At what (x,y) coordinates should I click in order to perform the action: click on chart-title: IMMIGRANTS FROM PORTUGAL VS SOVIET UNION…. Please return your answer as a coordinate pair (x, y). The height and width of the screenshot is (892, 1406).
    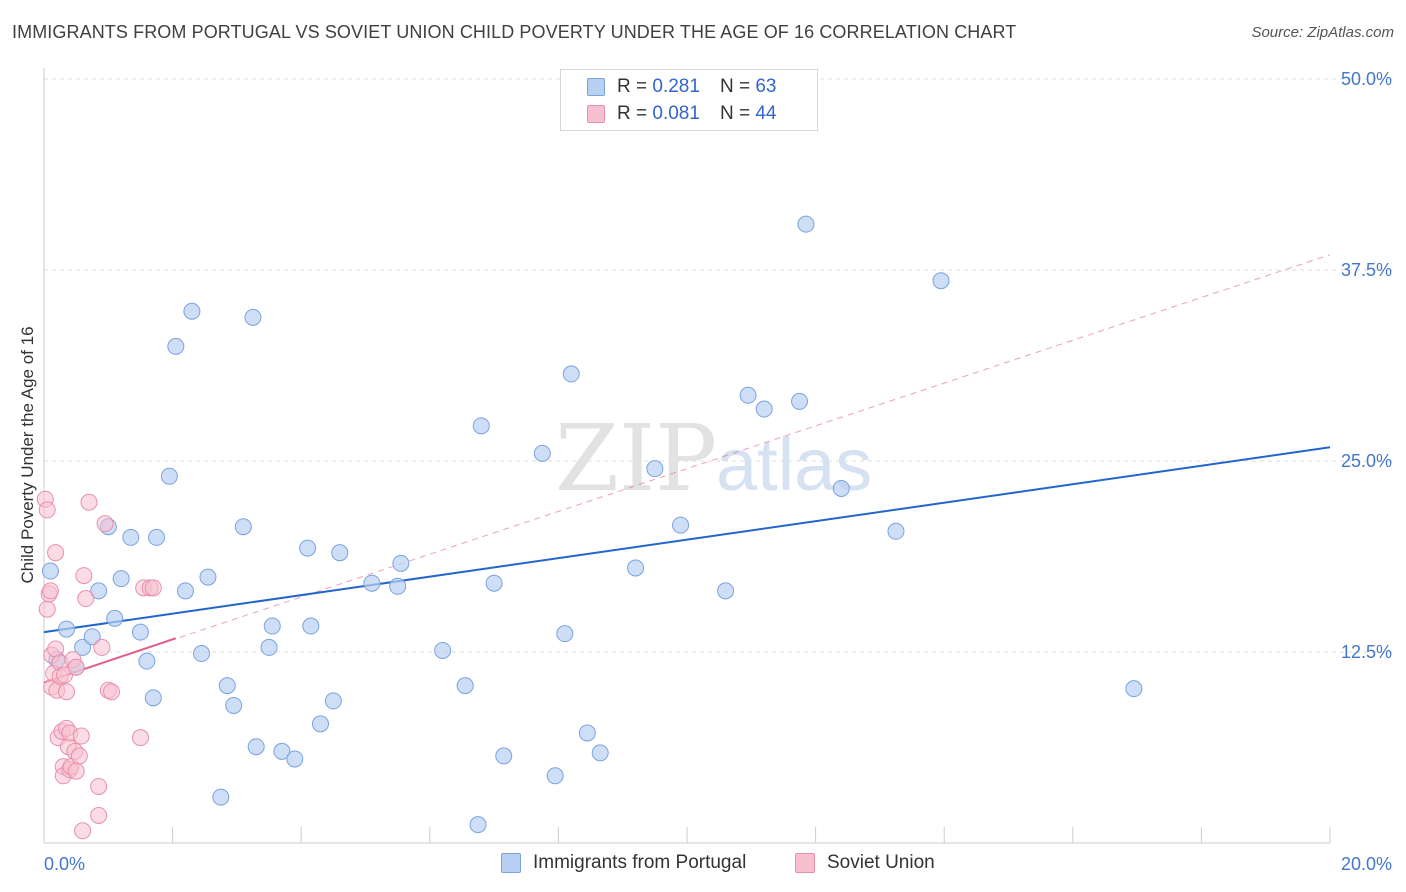
    Looking at the image, I should click on (514, 32).